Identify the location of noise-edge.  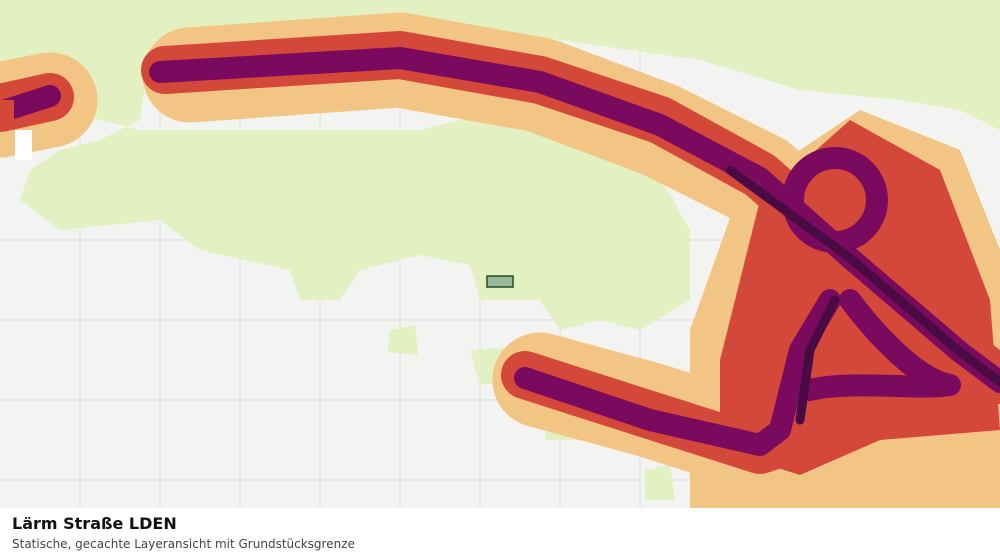
(7, 115).